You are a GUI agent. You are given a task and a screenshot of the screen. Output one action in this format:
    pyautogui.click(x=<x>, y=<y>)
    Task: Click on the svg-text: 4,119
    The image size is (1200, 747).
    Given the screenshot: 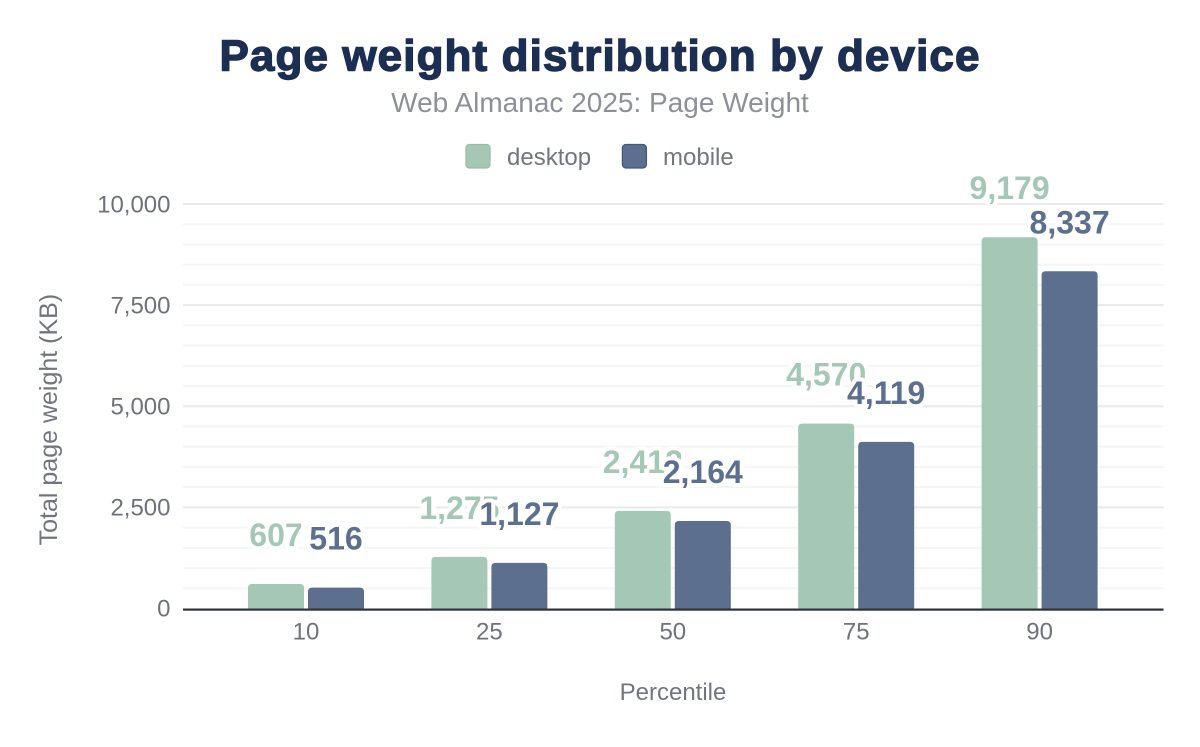 What is the action you would take?
    pyautogui.click(x=886, y=393)
    